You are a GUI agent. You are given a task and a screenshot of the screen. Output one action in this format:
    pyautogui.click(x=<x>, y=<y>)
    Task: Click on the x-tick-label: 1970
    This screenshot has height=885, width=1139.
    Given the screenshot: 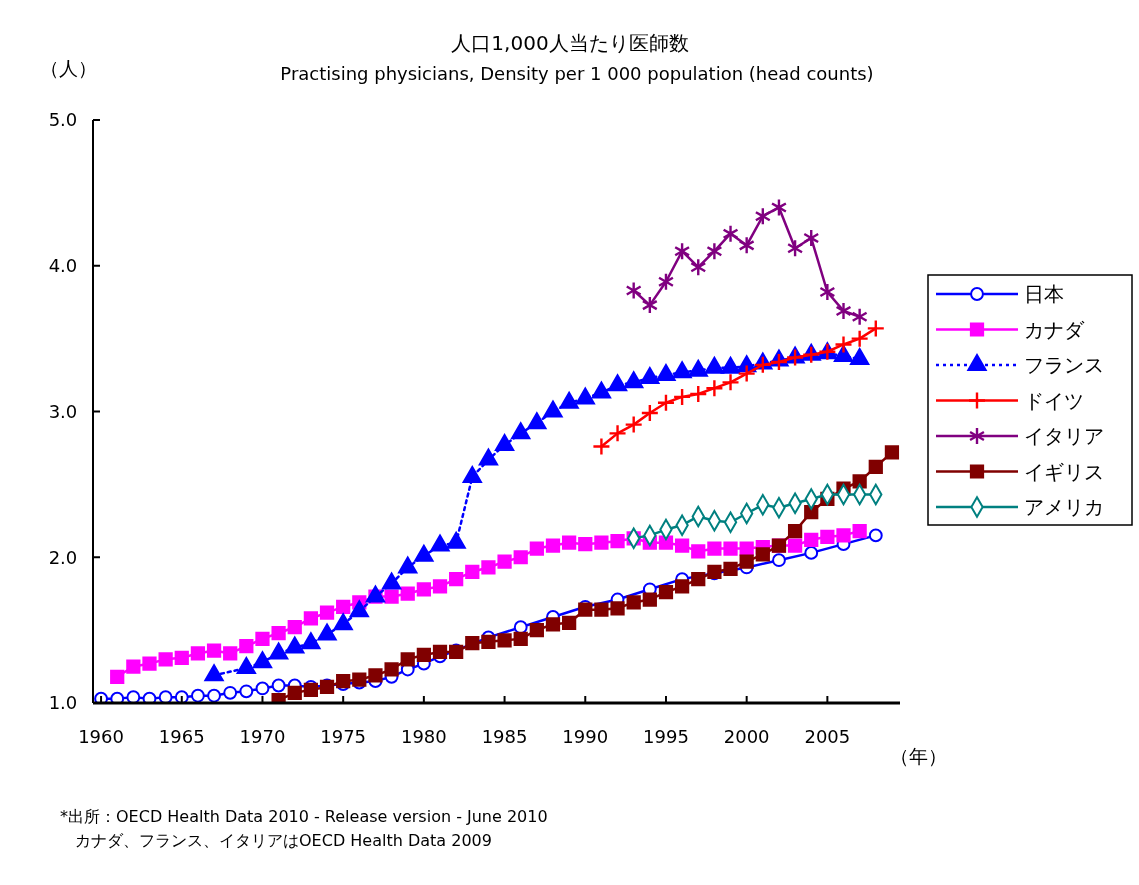 What is the action you would take?
    pyautogui.click(x=262, y=736)
    